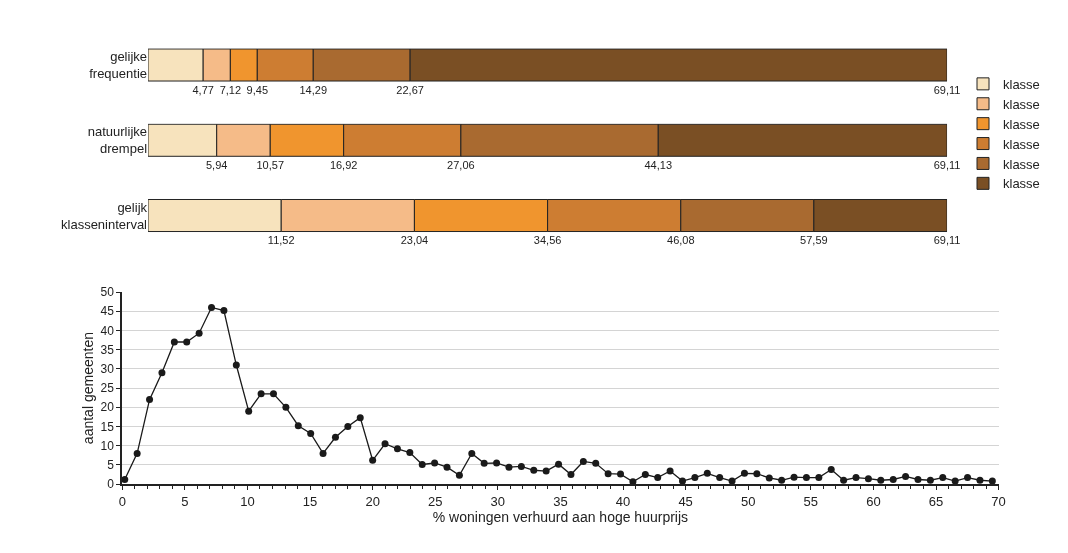 The width and height of the screenshot is (1068, 553). Describe the element at coordinates (87, 388) in the screenshot. I see `y-axis-title: aantal gemeenten` at that location.